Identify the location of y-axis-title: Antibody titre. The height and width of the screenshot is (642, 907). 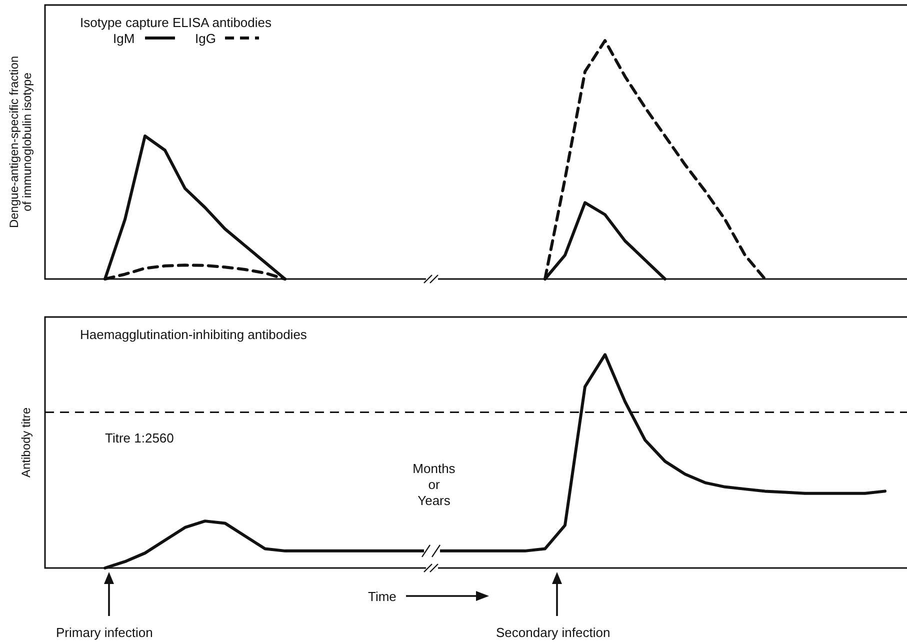
(26, 442).